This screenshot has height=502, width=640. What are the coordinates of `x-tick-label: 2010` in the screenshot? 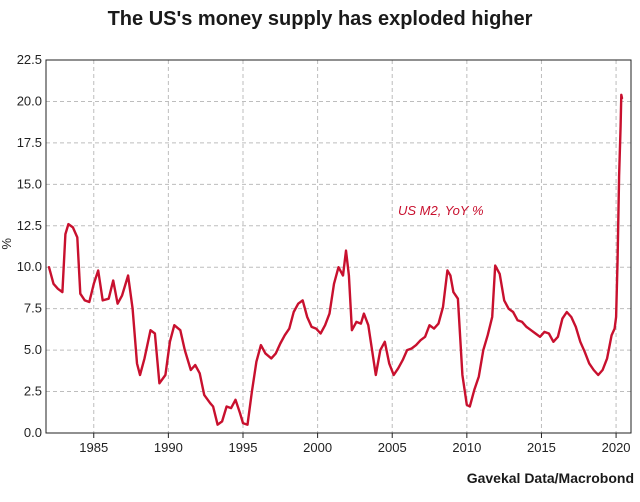 It's located at (466, 447).